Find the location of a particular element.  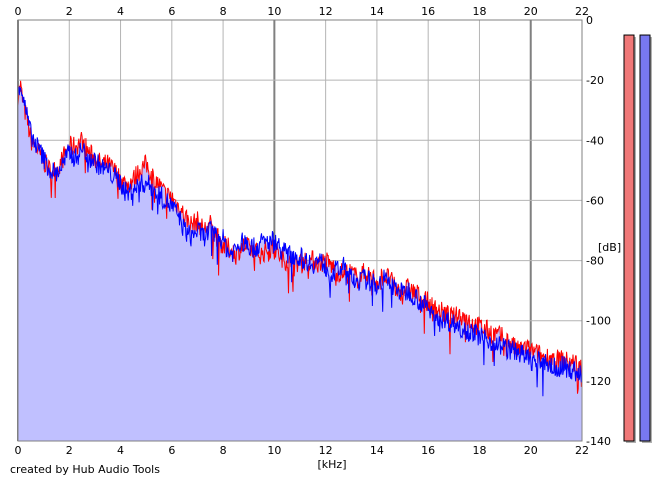

x-tick-label-bottom: 18 is located at coordinates (479, 450).